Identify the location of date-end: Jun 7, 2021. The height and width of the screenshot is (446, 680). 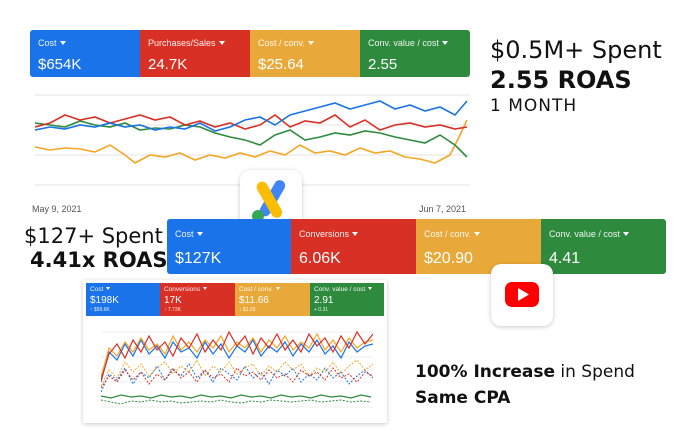
(442, 209).